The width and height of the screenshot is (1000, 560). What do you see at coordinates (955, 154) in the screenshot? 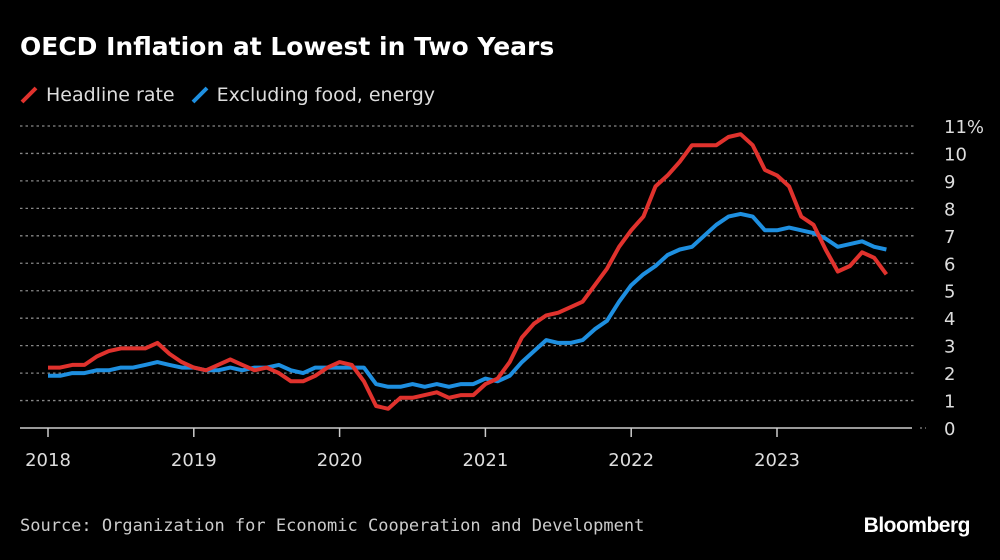
I see `y-tick-label: 10` at bounding box center [955, 154].